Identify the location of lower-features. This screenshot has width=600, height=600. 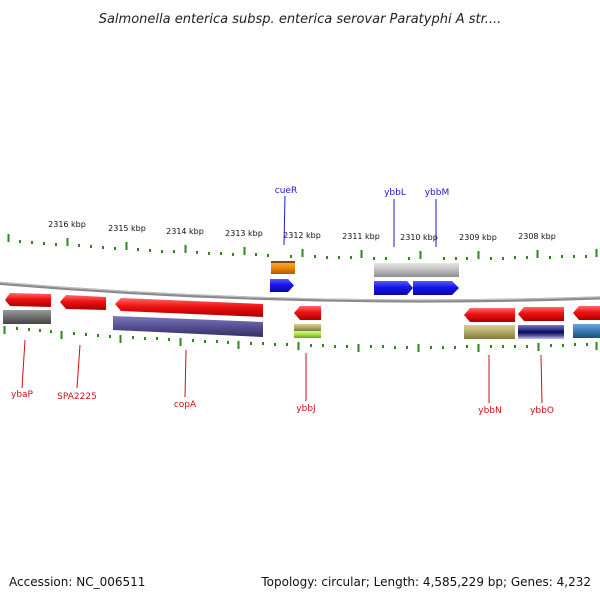
(301, 316).